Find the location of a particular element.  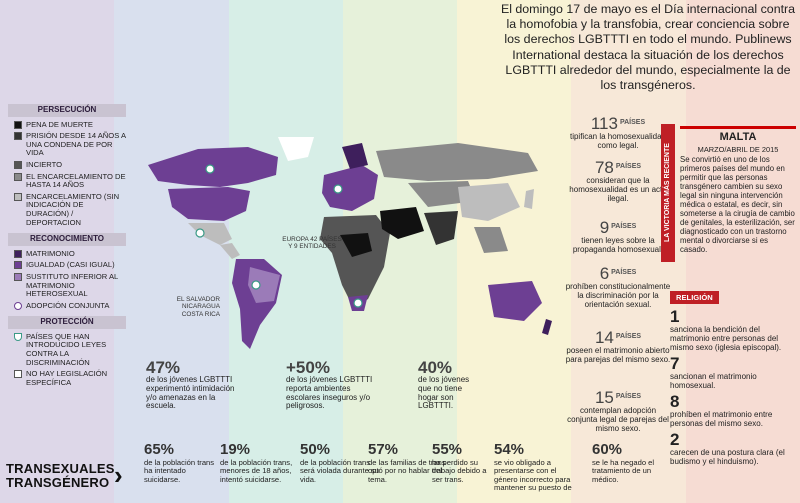

religion-number: 8 is located at coordinates (675, 401).